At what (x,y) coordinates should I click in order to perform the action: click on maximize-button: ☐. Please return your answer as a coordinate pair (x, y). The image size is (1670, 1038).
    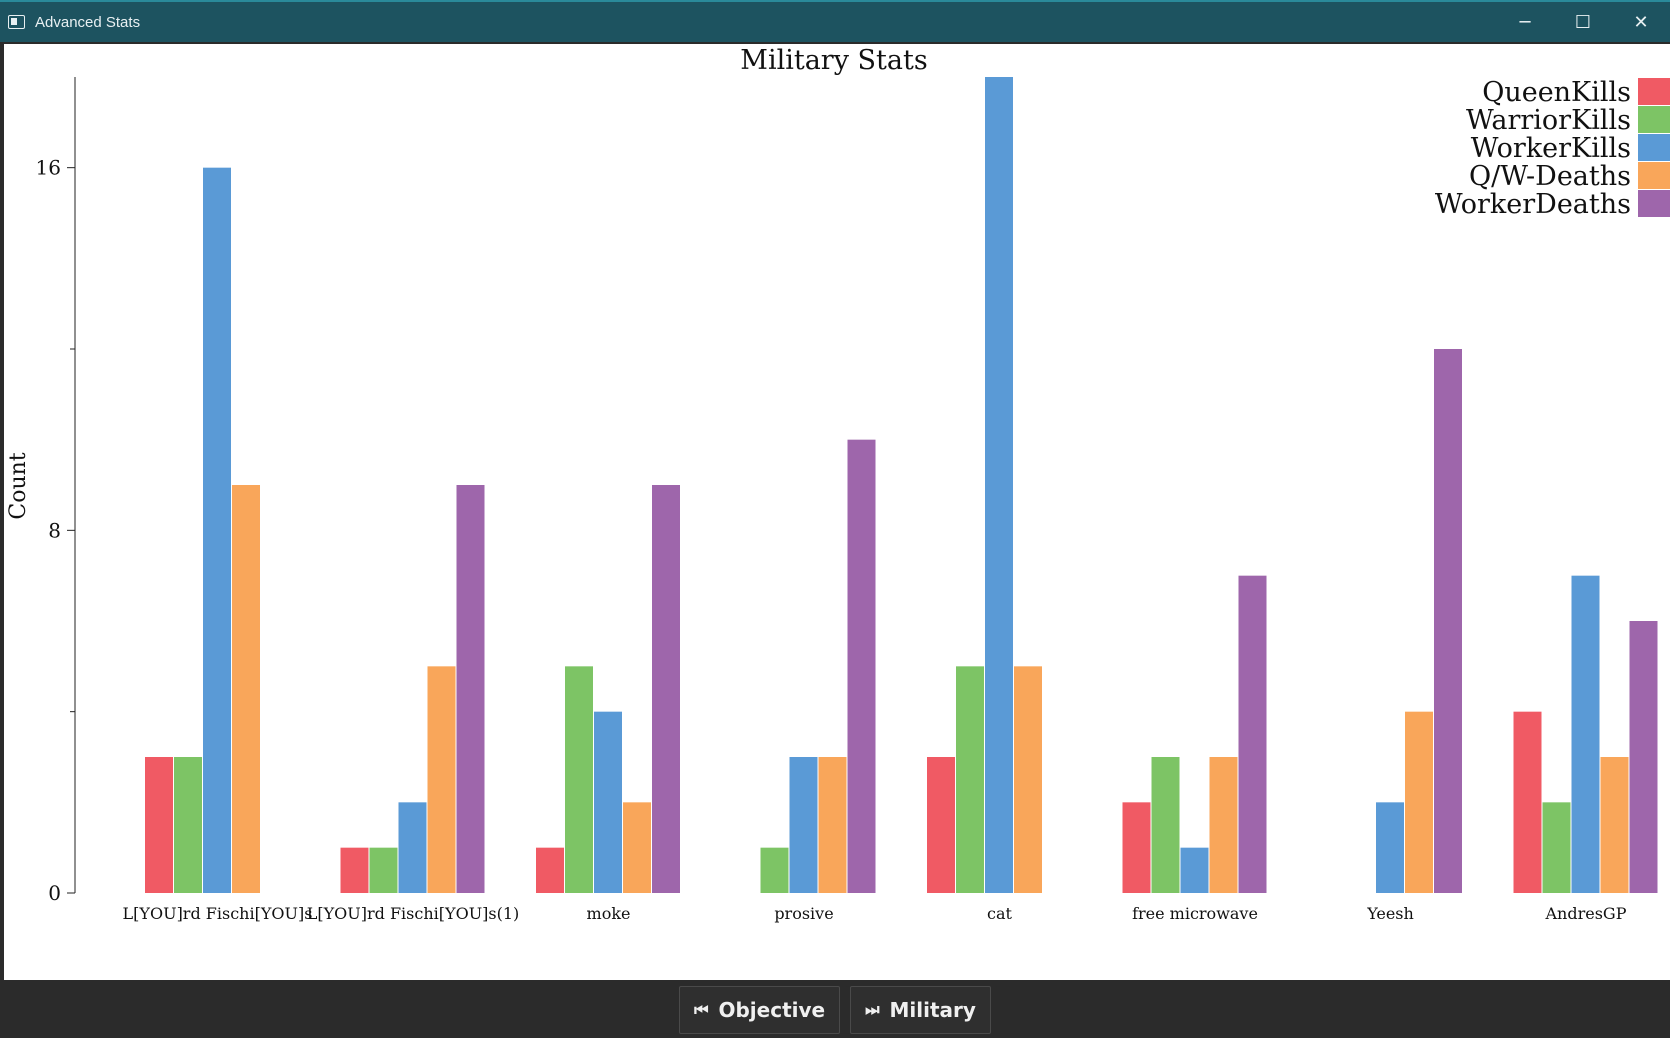
    Looking at the image, I should click on (1583, 22).